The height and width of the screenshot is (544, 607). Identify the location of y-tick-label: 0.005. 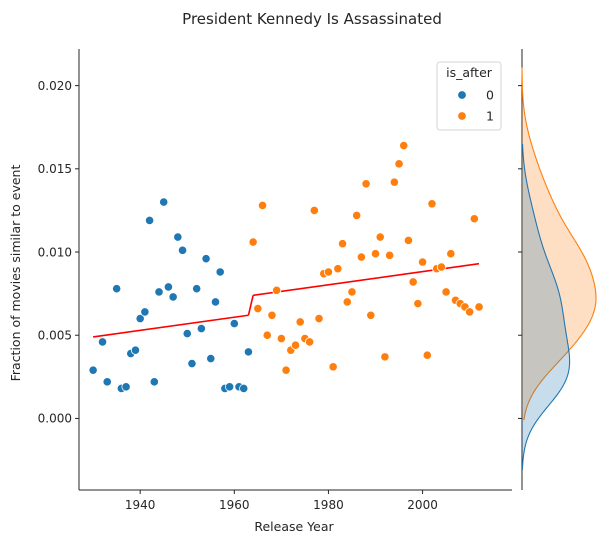
(55, 336).